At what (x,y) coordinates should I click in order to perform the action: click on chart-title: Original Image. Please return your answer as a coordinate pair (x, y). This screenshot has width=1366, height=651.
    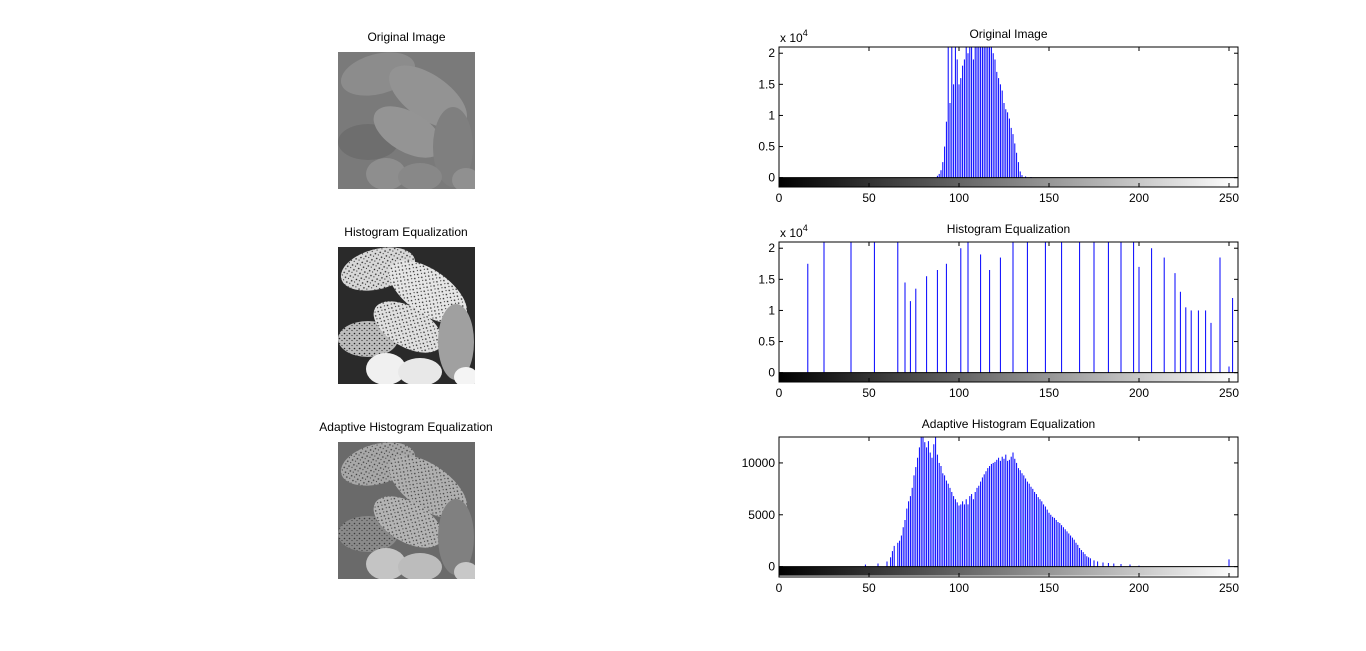
    Looking at the image, I should click on (1008, 34).